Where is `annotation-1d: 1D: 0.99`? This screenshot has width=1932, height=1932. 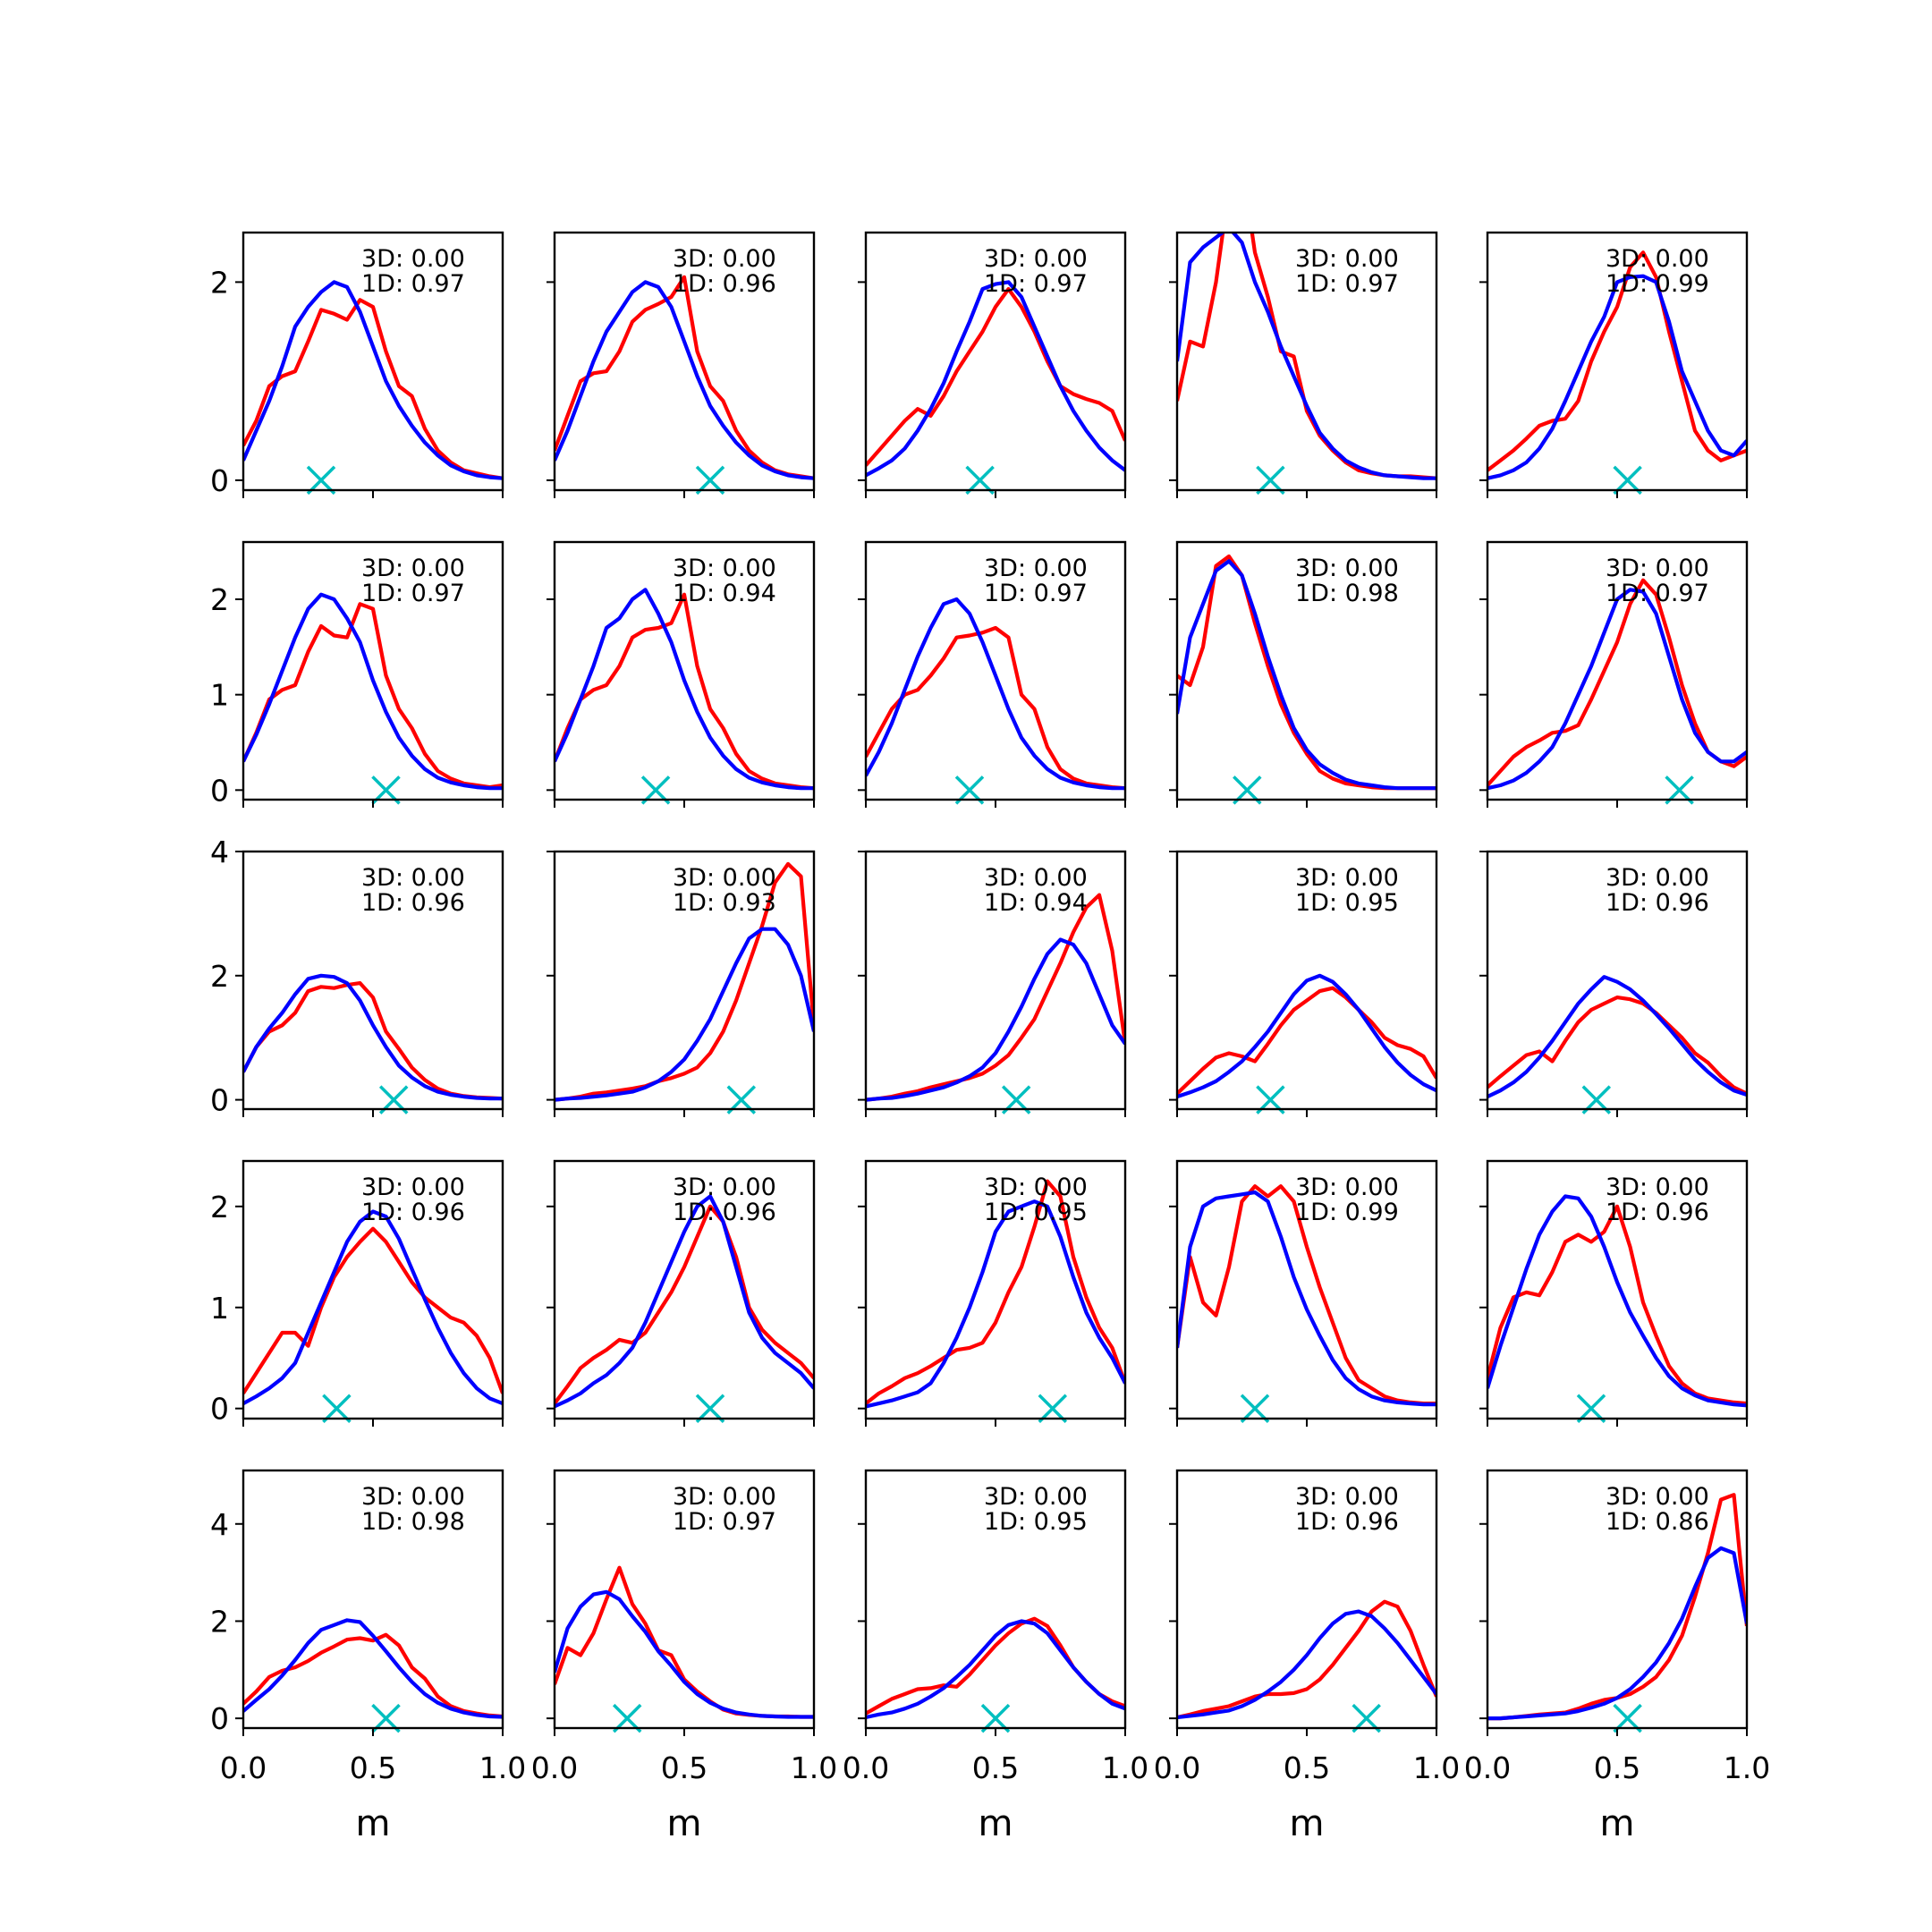 annotation-1d: 1D: 0.99 is located at coordinates (1347, 1212).